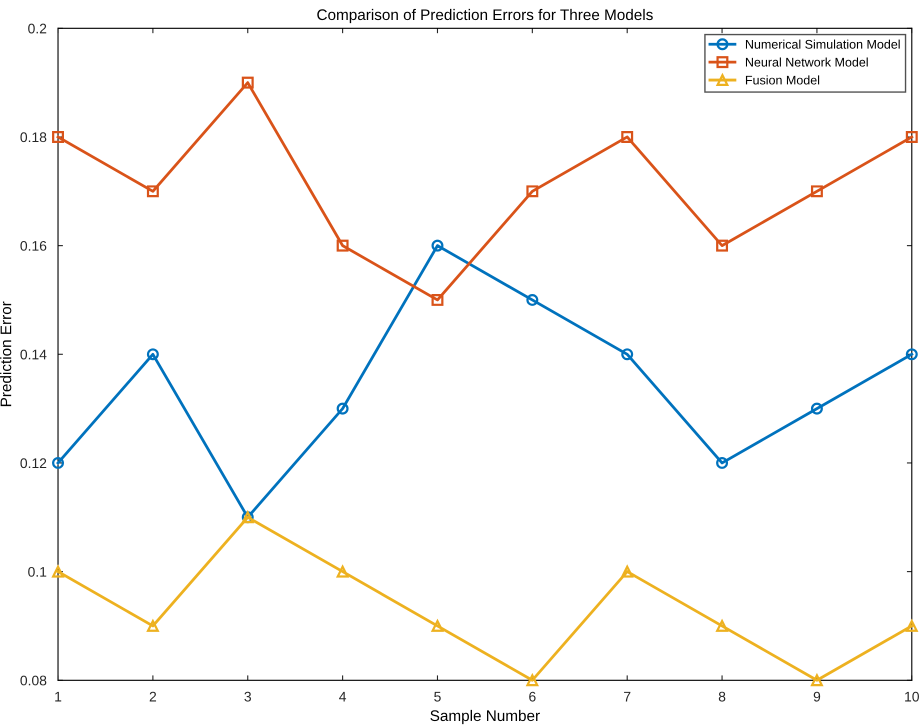 This screenshot has width=921, height=726. What do you see at coordinates (33, 463) in the screenshot?
I see `y-tick-label: 0.12` at bounding box center [33, 463].